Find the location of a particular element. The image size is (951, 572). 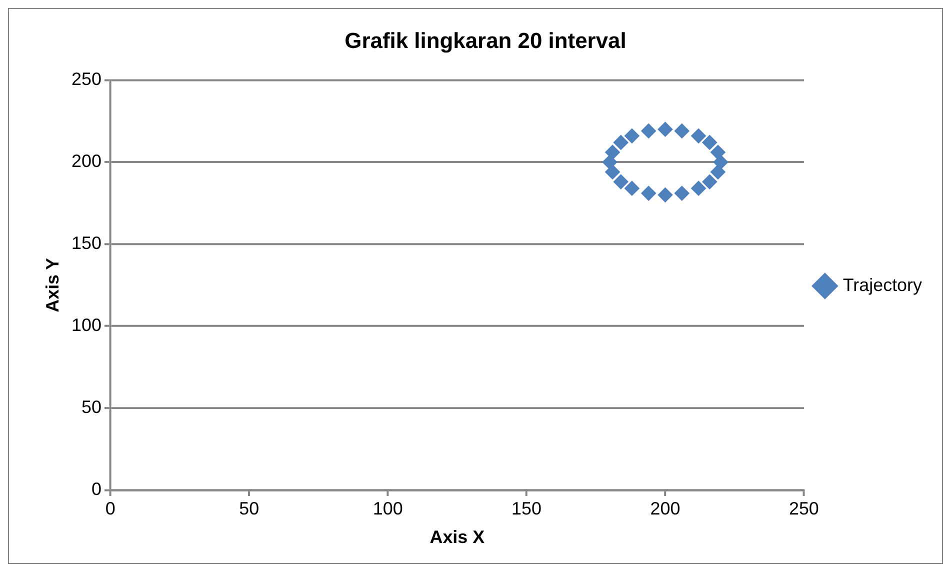

y-axis-title: Axis Y is located at coordinates (52, 285).